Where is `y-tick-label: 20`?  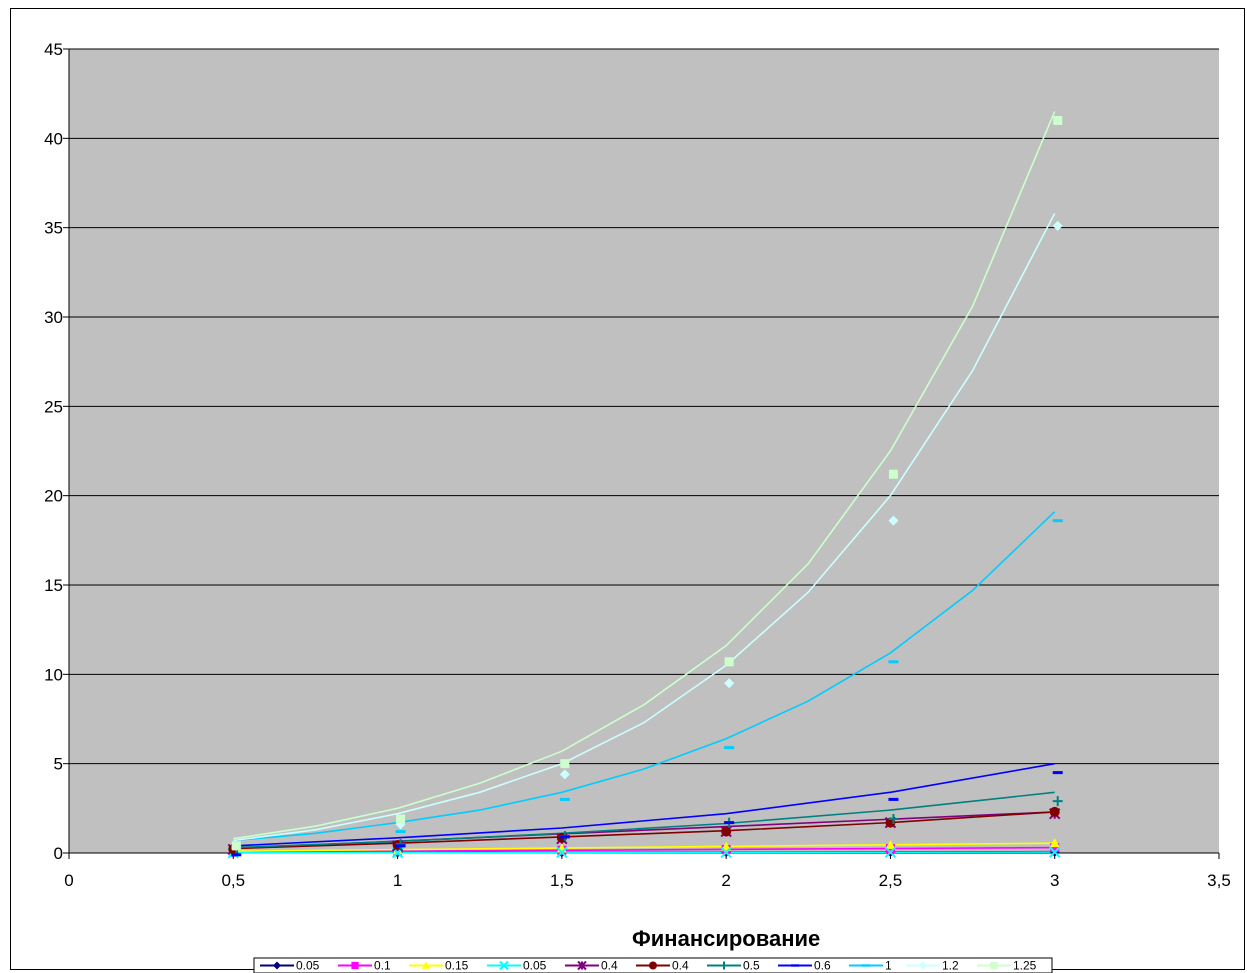 y-tick-label: 20 is located at coordinates (53, 496).